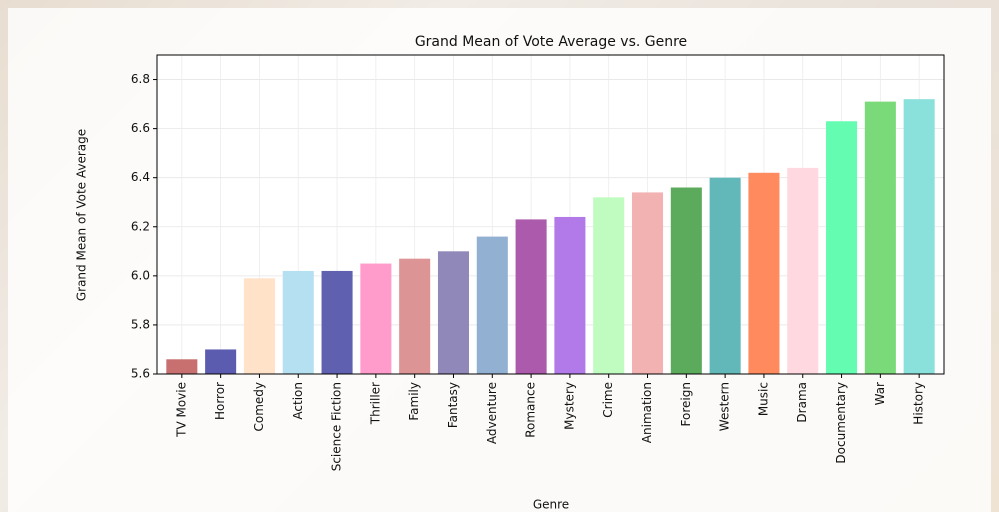 This screenshot has height=512, width=999. What do you see at coordinates (298, 401) in the screenshot?
I see `x-tick-label: Action` at bounding box center [298, 401].